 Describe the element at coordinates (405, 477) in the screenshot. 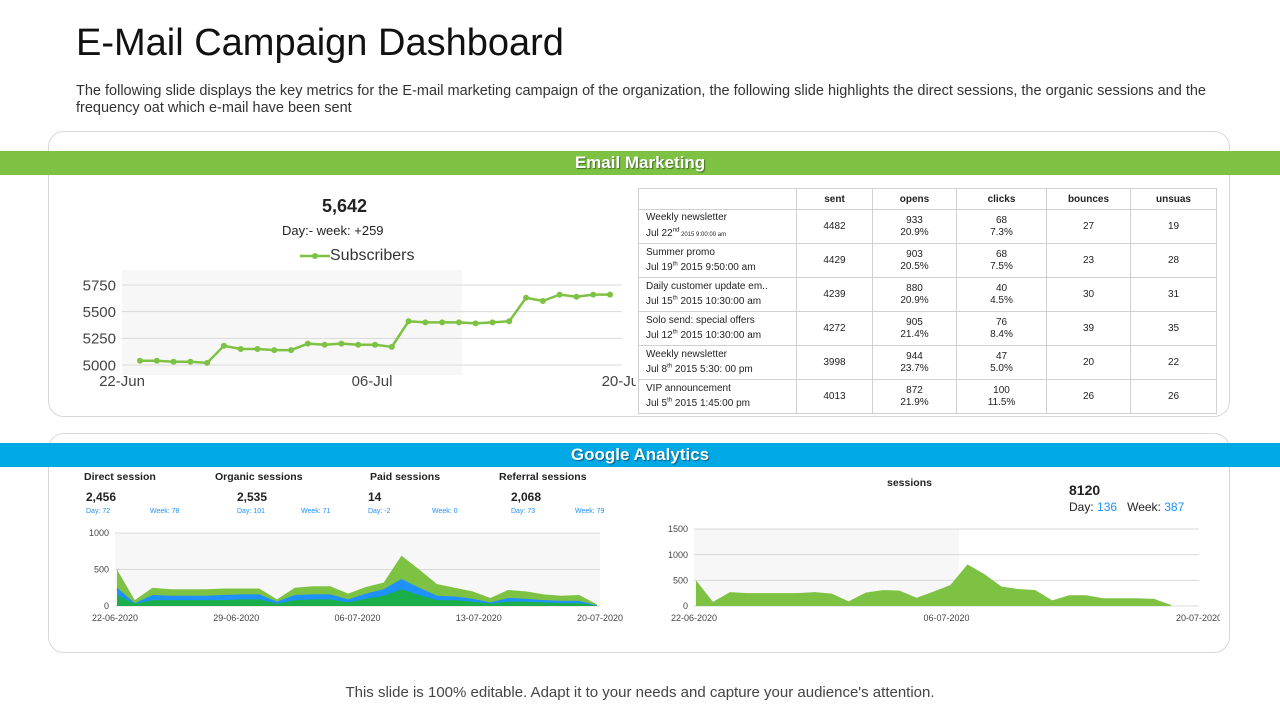

I see `metric-label: Paid sessions` at that location.